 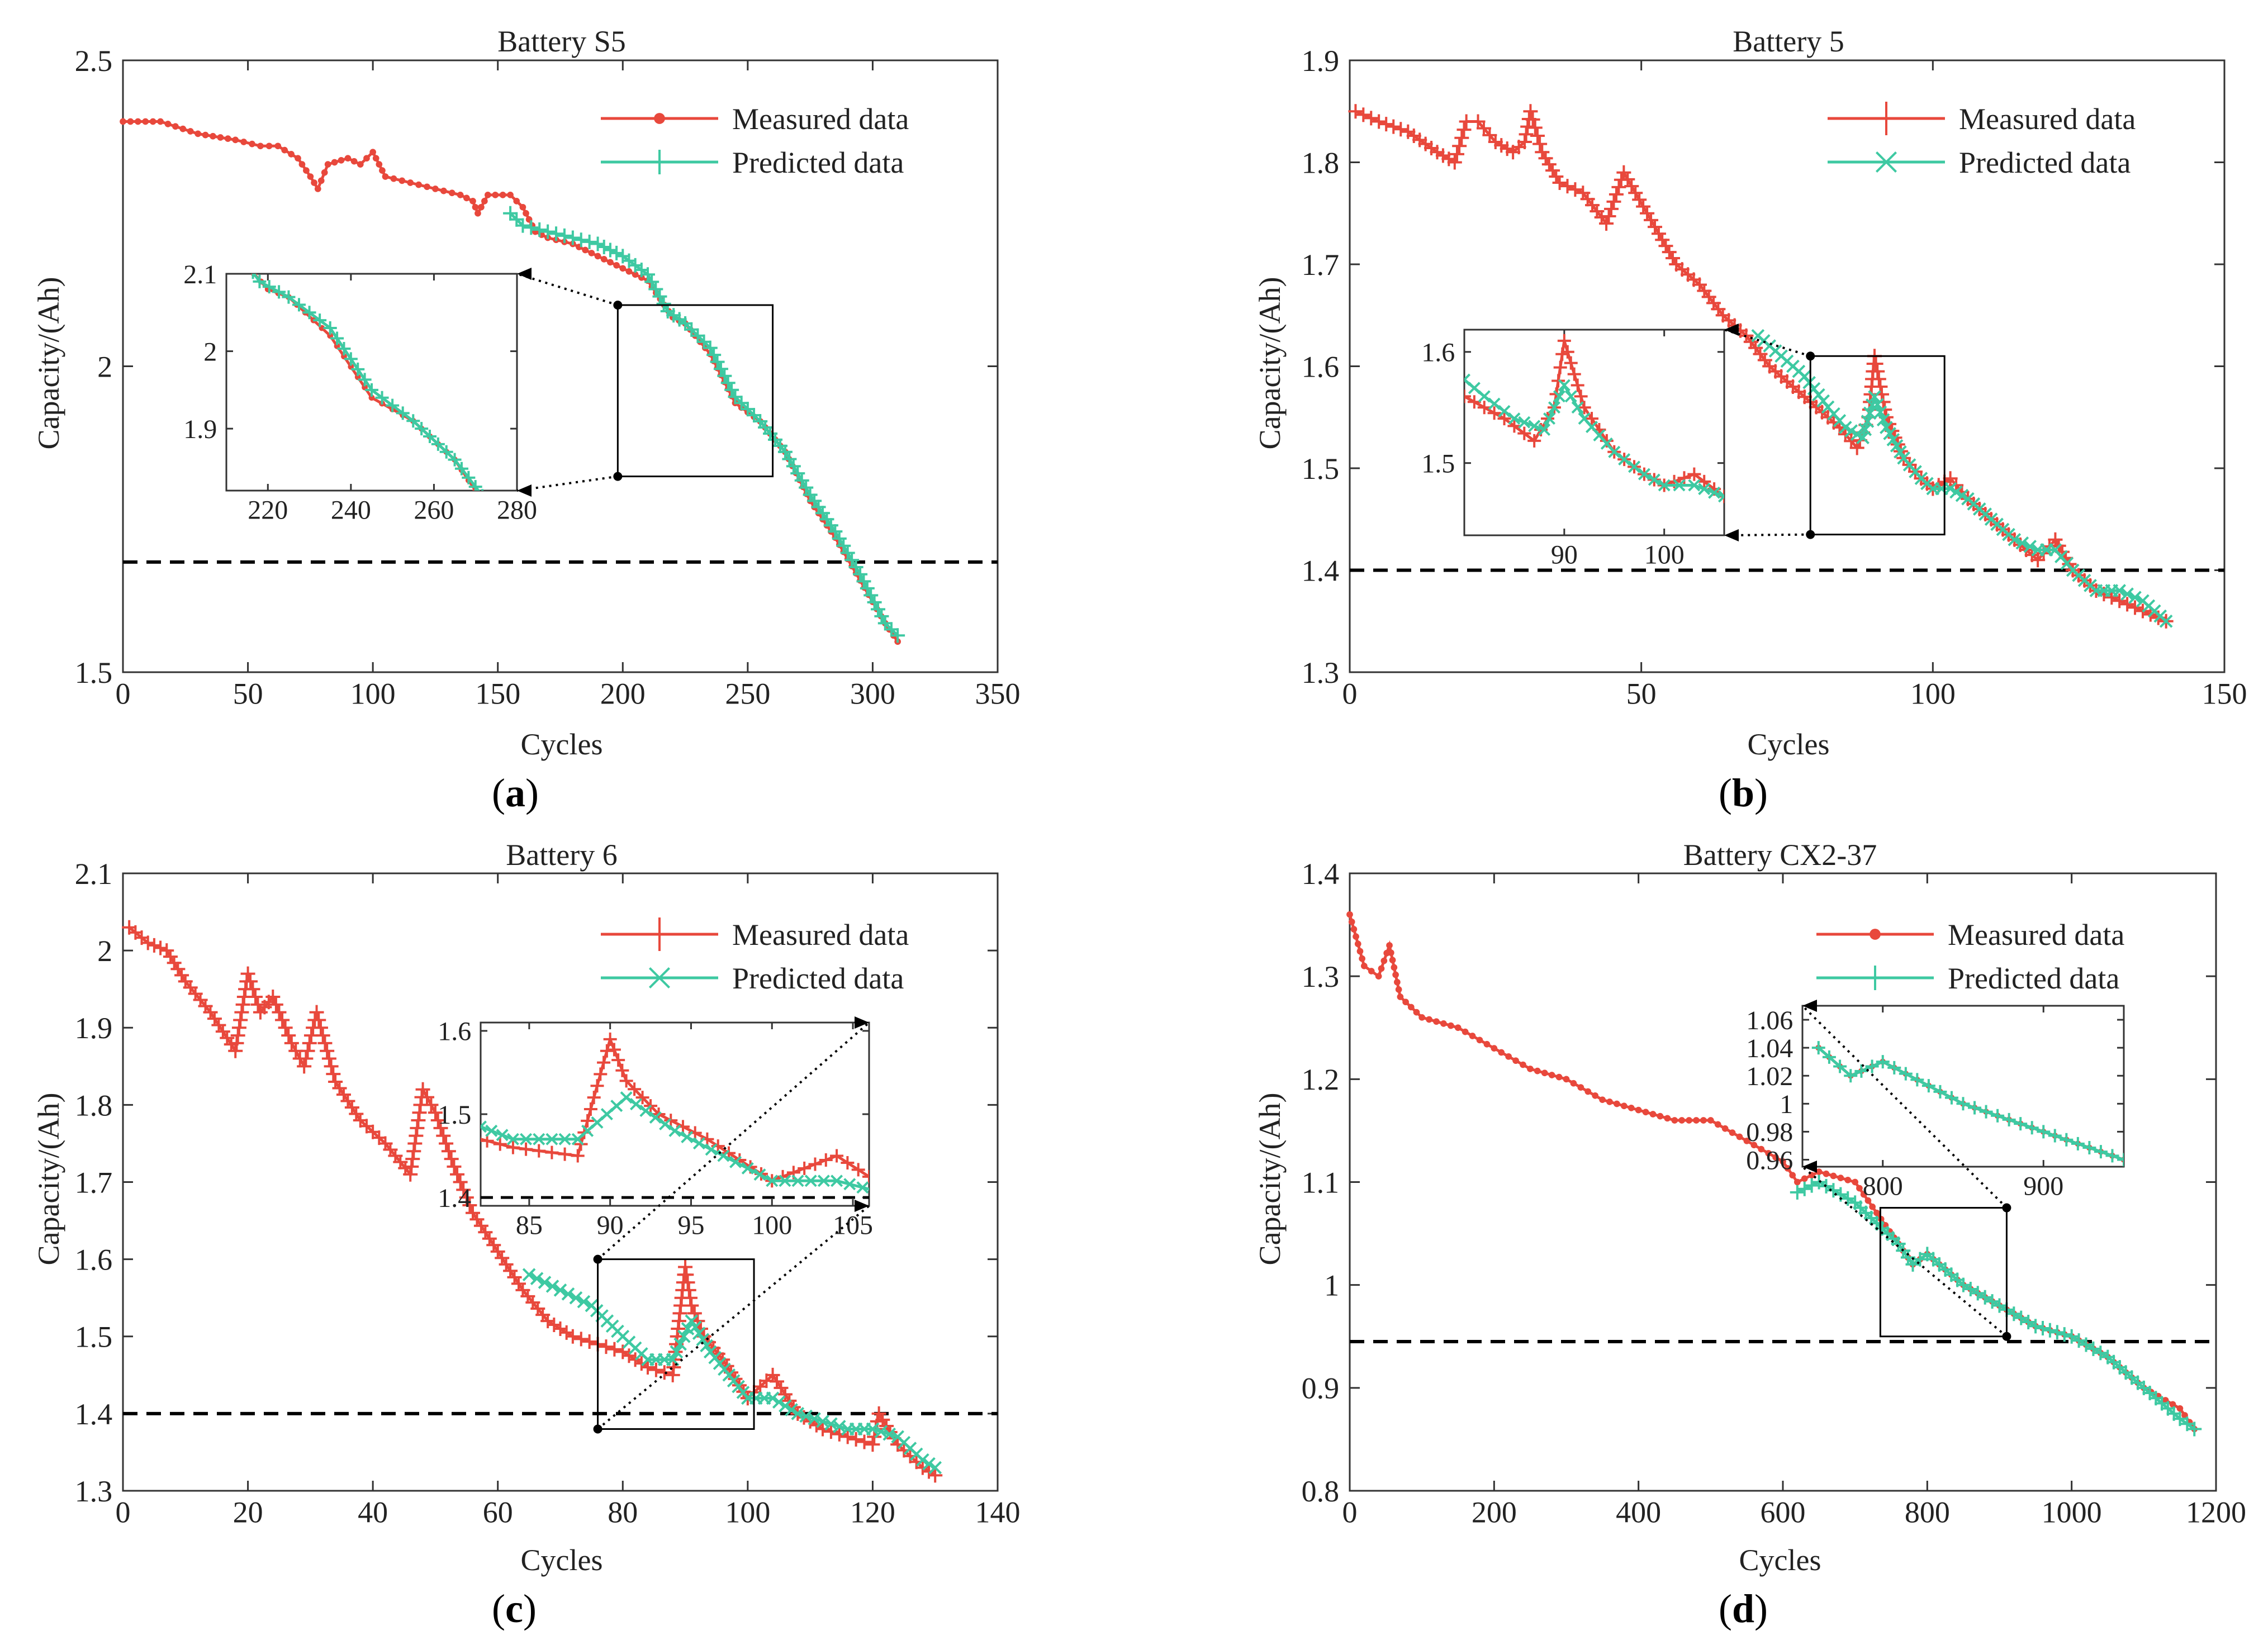 What do you see at coordinates (1743, 793) in the screenshot?
I see `panel-caption-b: (b)` at bounding box center [1743, 793].